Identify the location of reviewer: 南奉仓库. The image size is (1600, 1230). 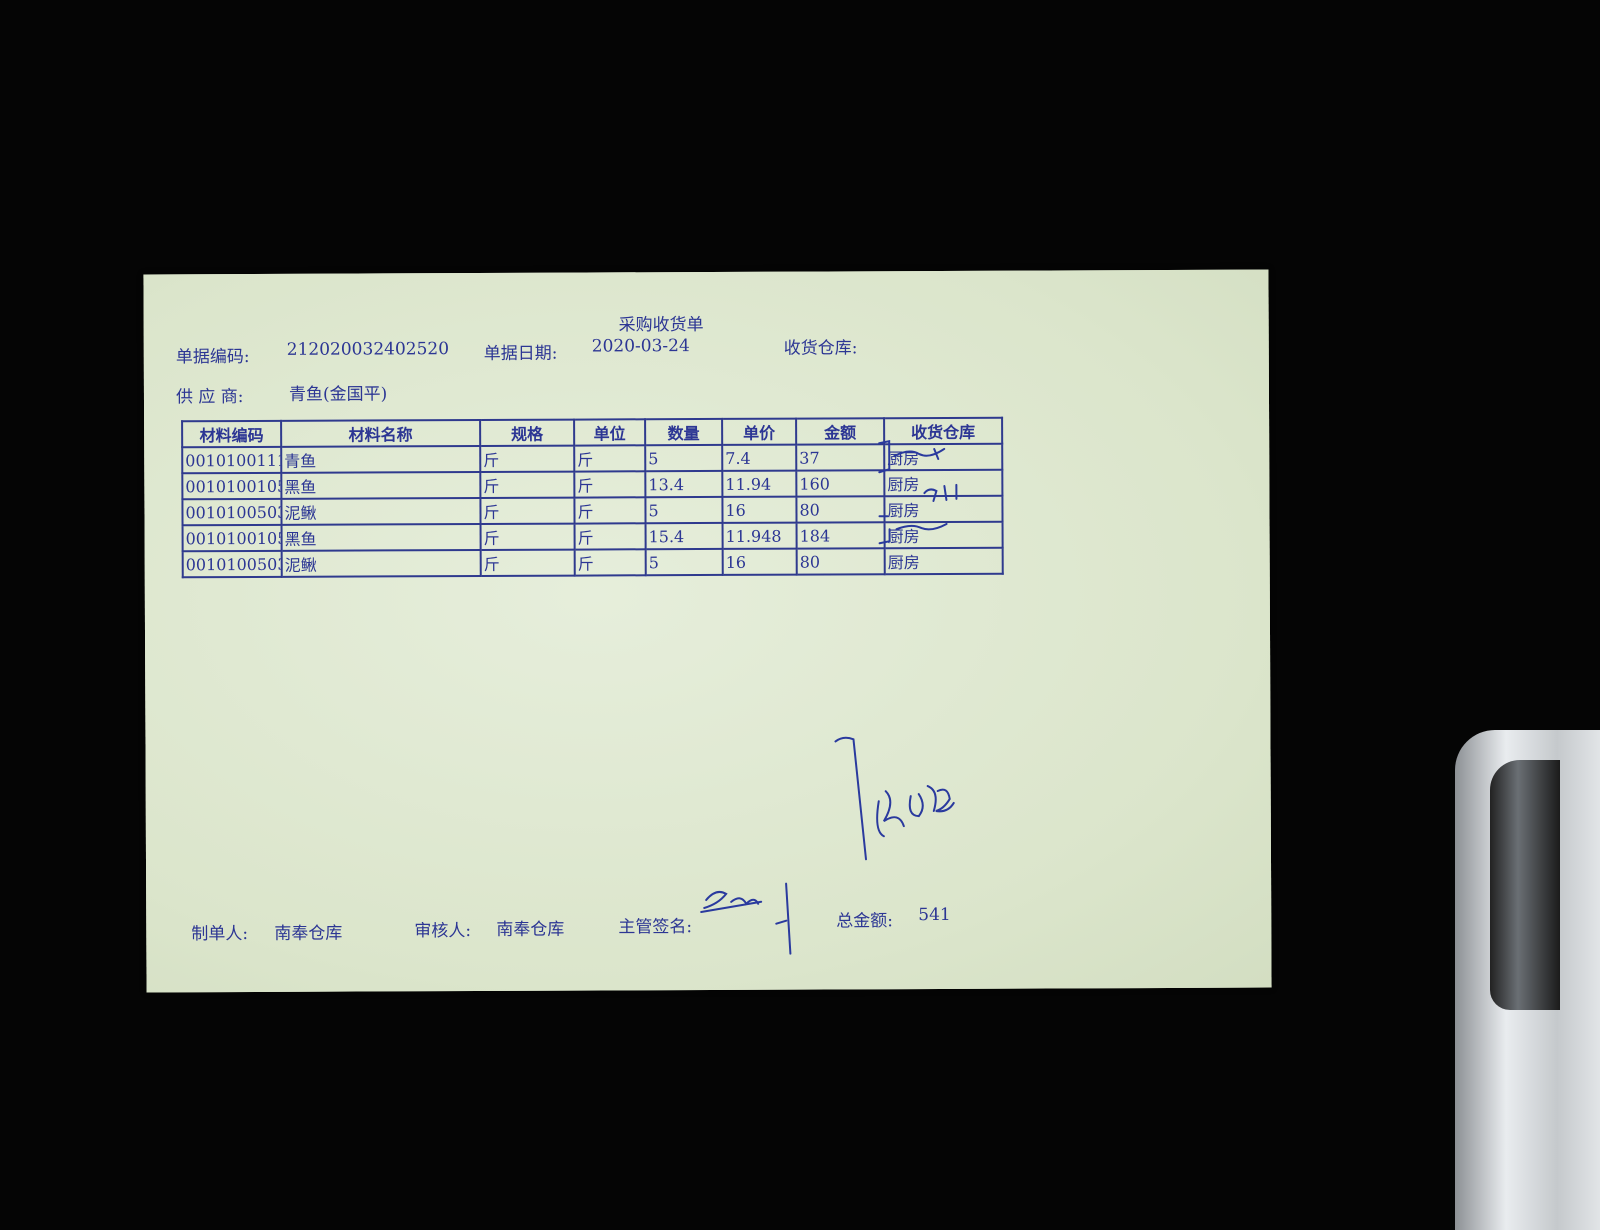
(530, 929).